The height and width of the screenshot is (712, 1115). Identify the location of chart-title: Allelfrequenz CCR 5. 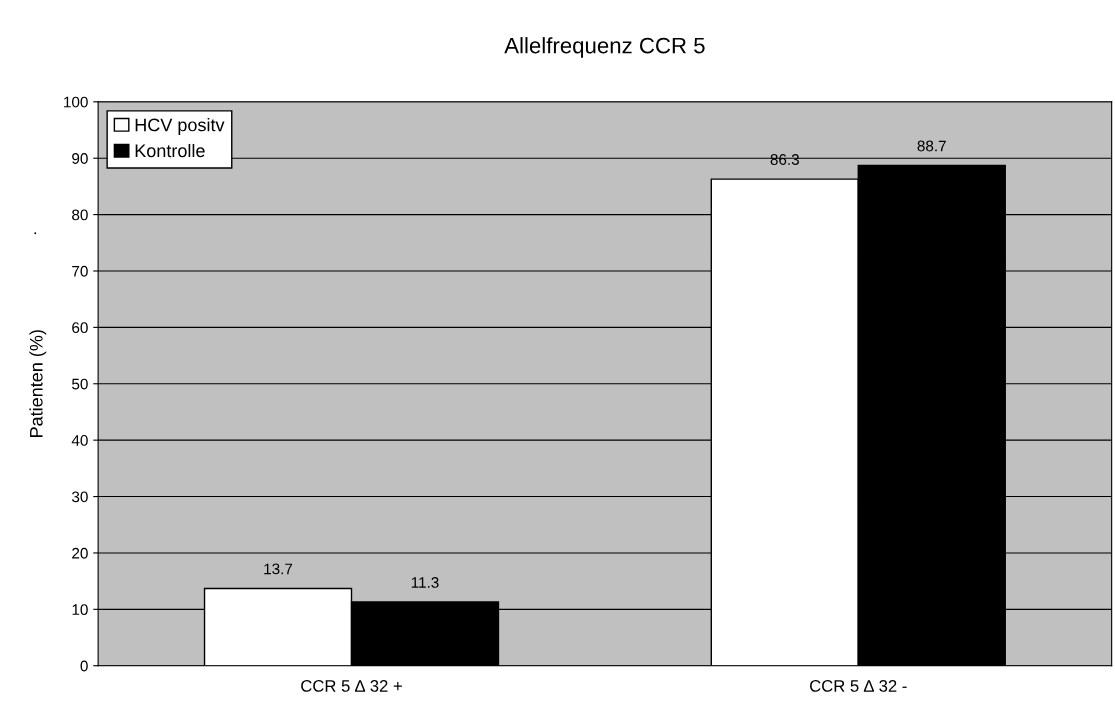
(604, 47).